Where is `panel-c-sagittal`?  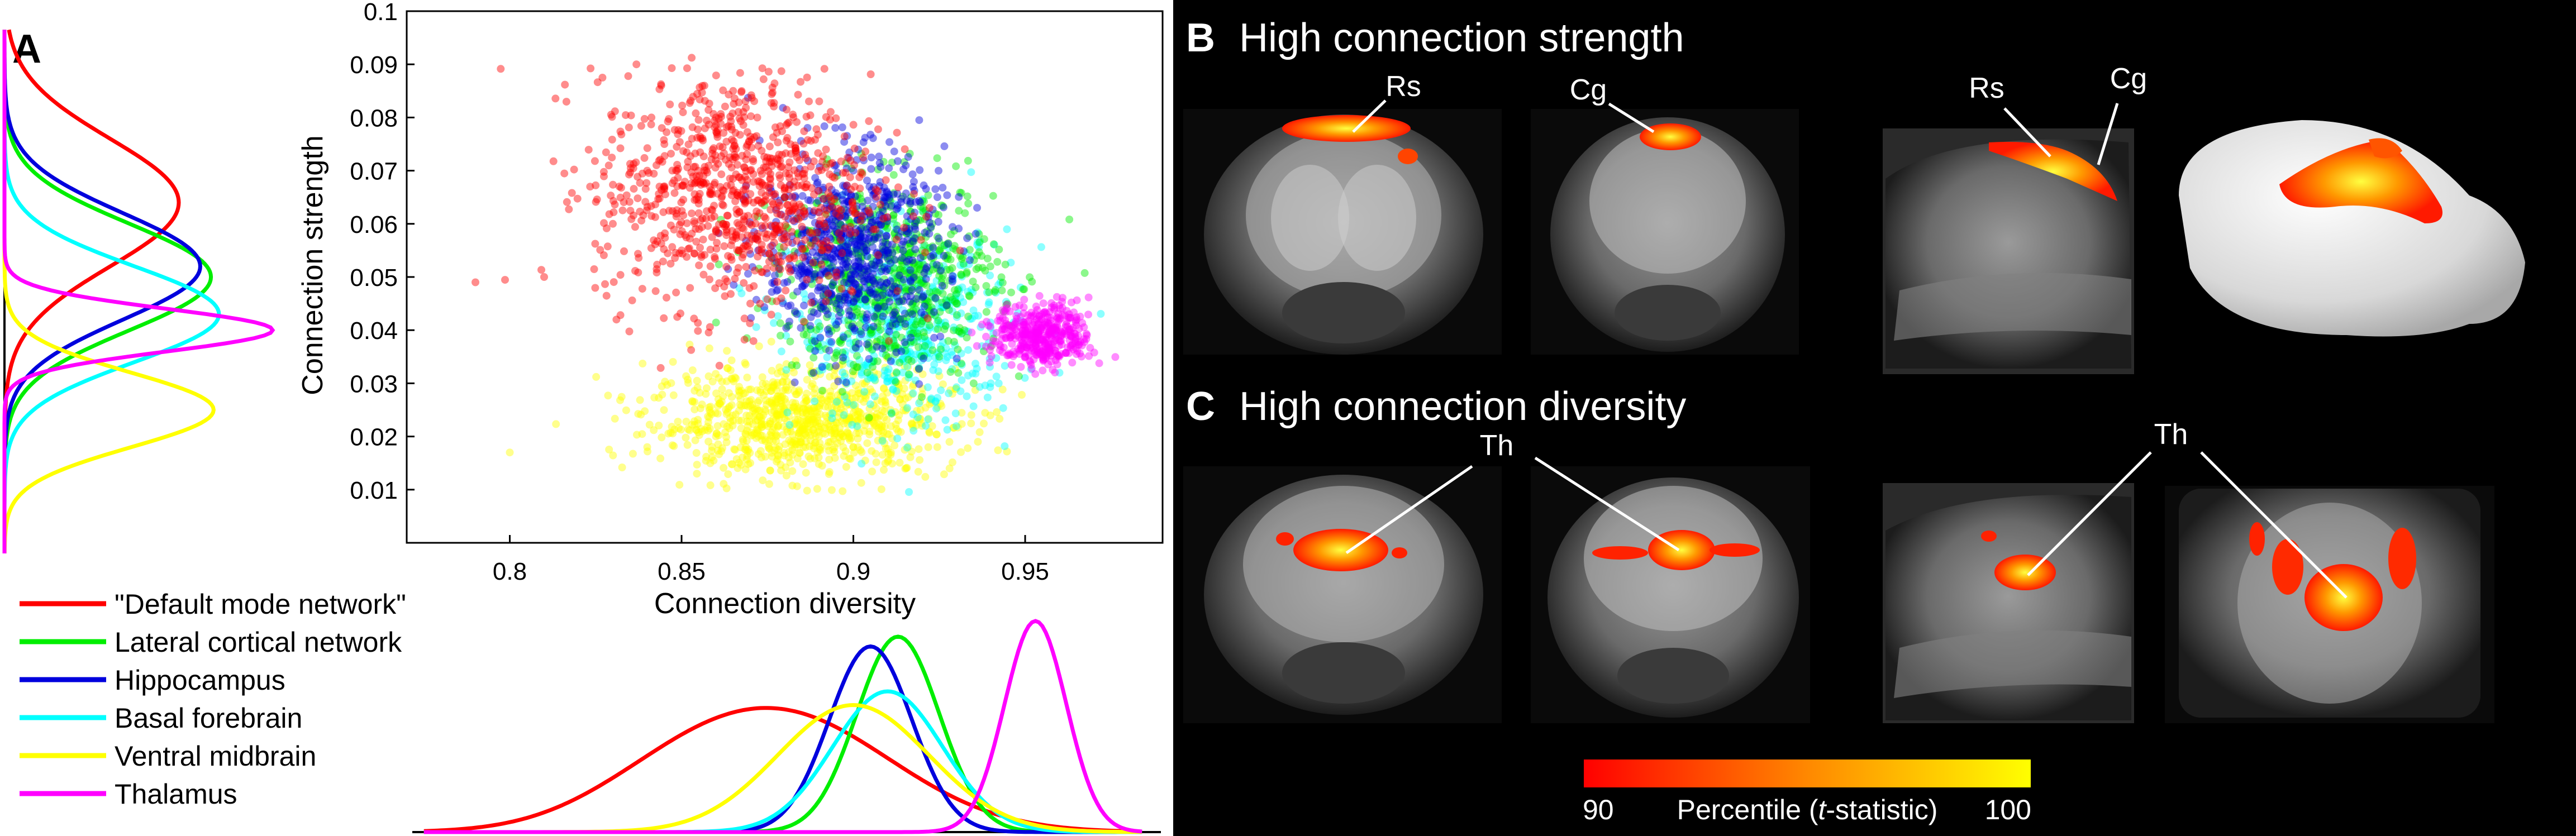 panel-c-sagittal is located at coordinates (2008, 603).